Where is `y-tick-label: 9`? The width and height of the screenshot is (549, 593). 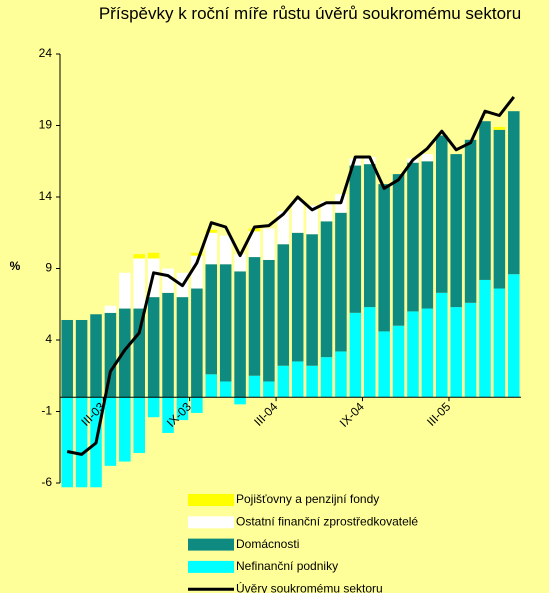
y-tick-label: 9 is located at coordinates (48, 268).